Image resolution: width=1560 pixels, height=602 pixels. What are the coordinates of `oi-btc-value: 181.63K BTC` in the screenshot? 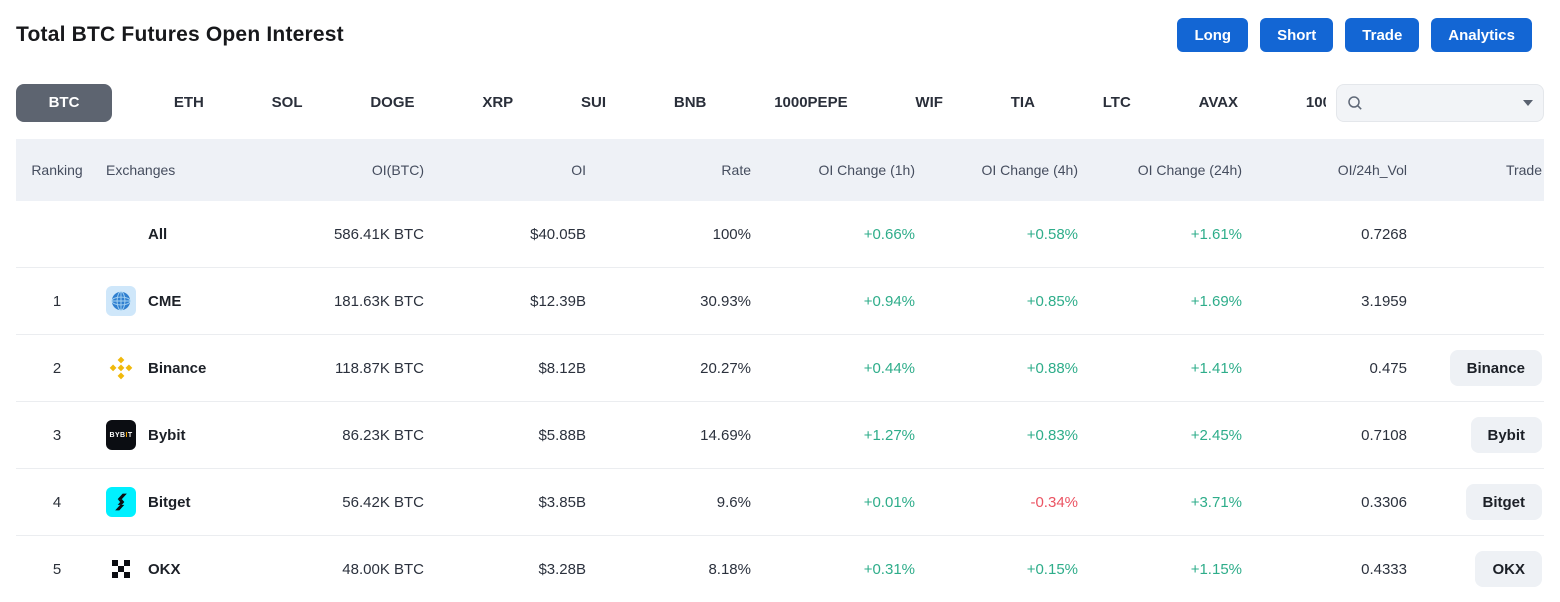 It's located at (378, 301).